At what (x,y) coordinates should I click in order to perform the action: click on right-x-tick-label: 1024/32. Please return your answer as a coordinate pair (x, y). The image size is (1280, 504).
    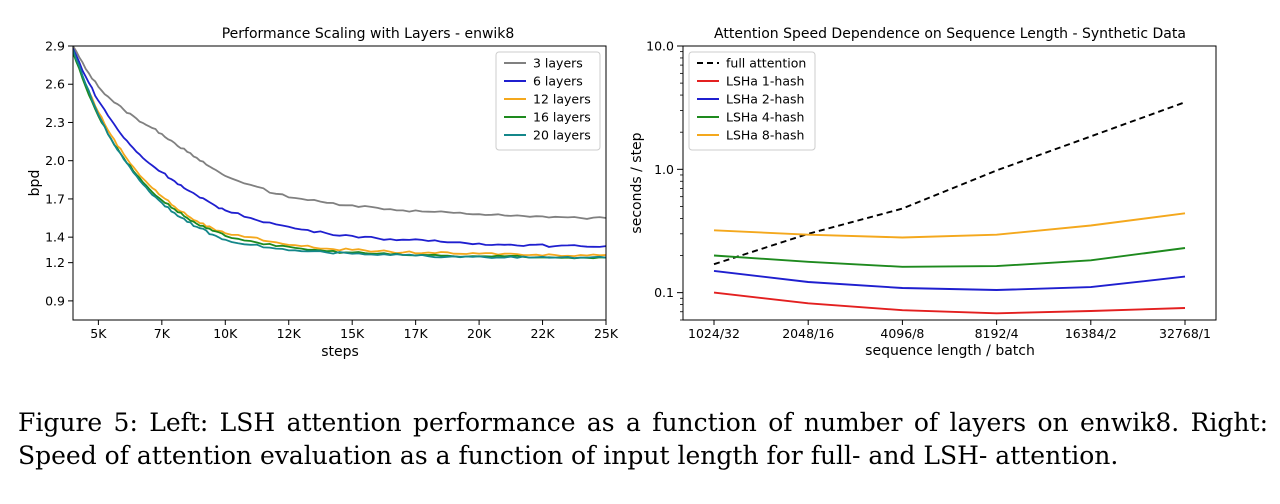
    Looking at the image, I should click on (714, 333).